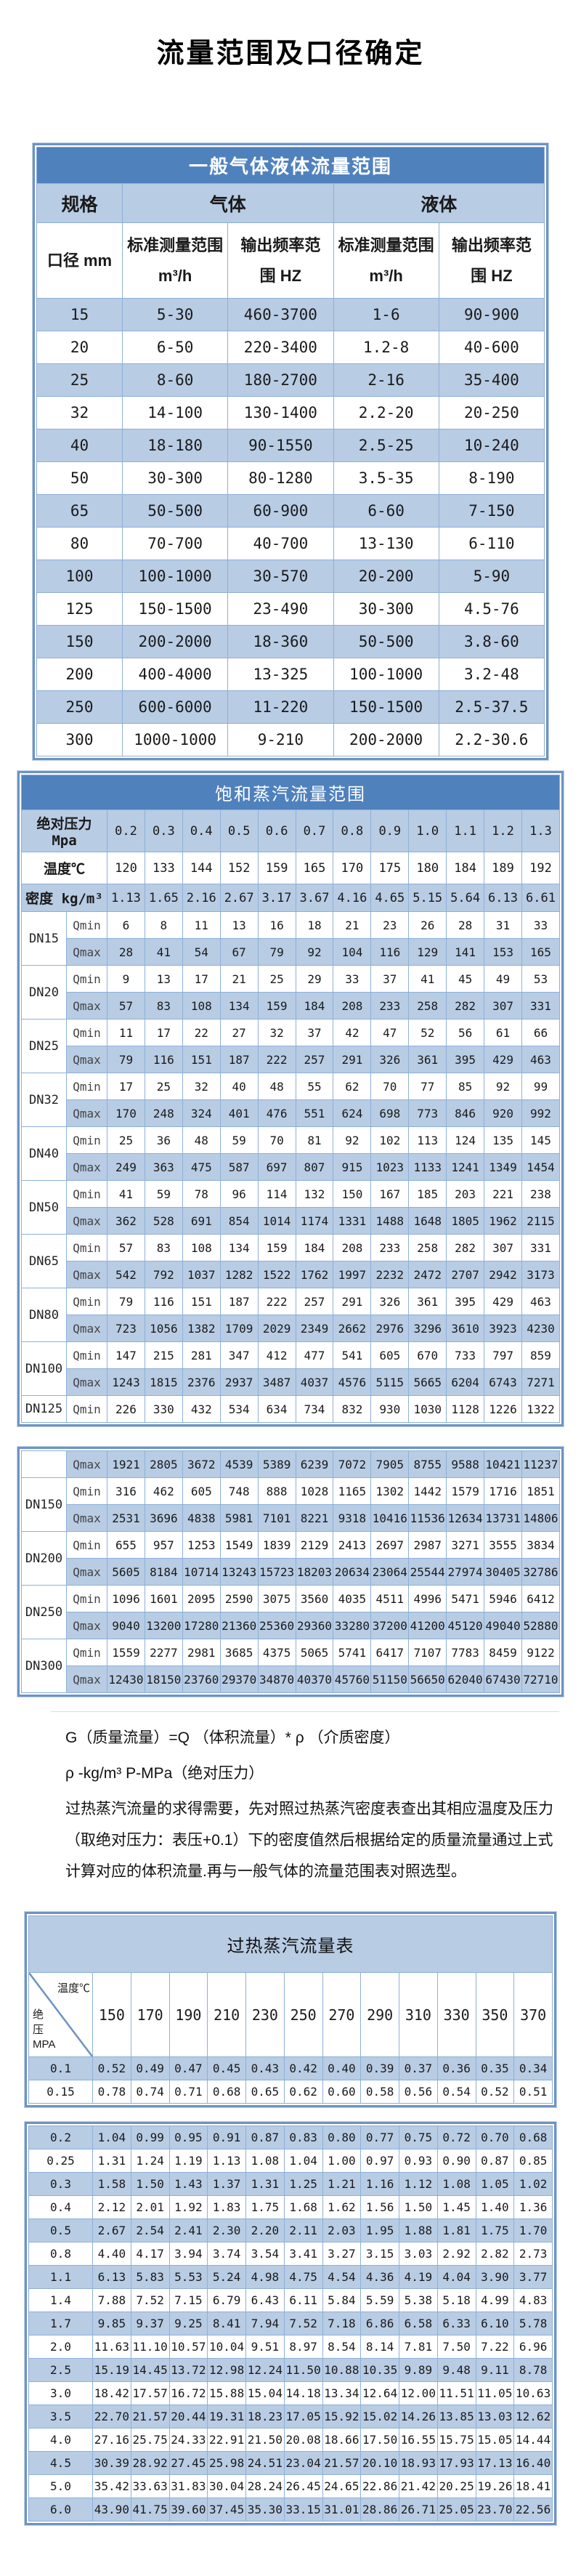  Describe the element at coordinates (352, 898) in the screenshot. I see `density-value: 4.16` at that location.